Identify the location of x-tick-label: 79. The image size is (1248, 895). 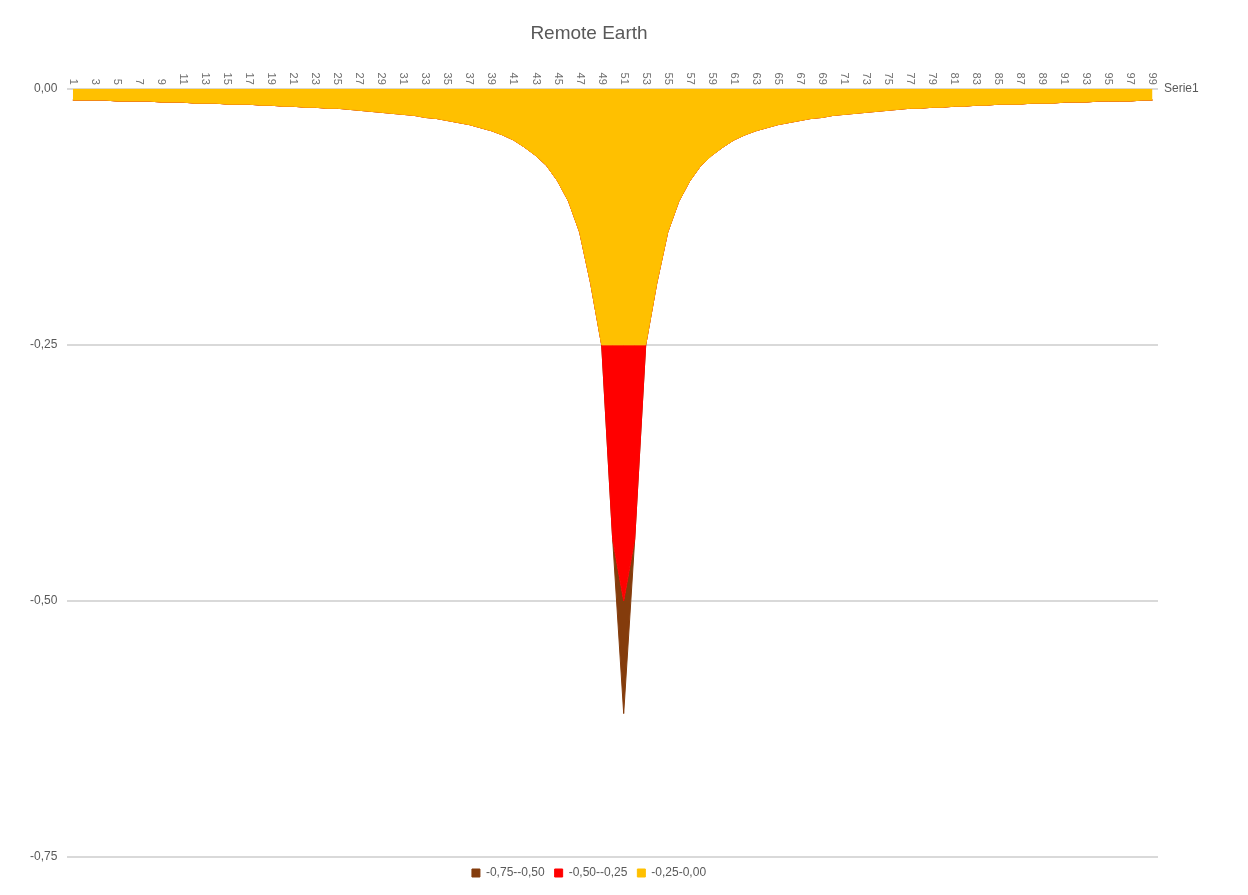
(933, 78).